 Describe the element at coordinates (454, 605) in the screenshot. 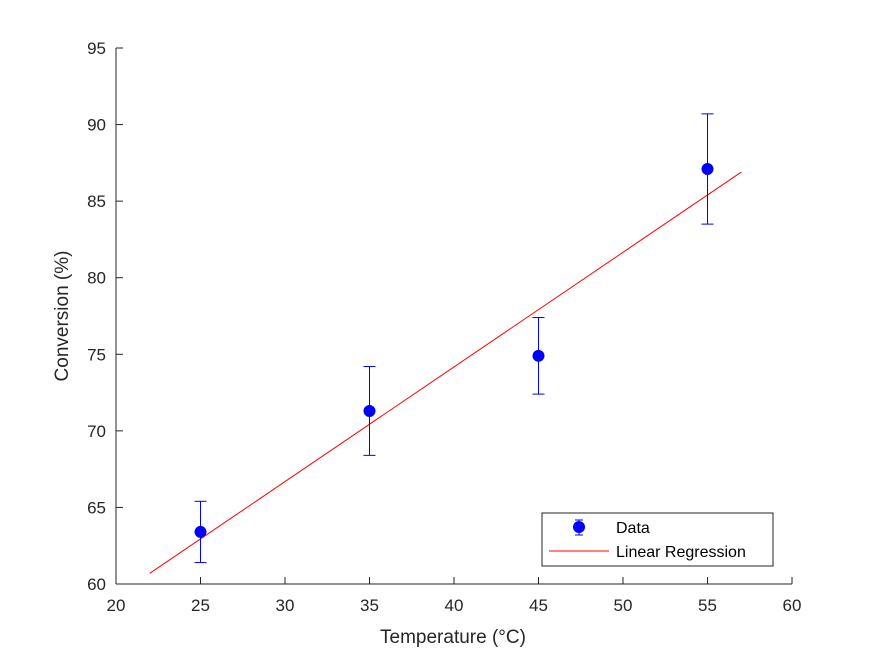

I see `x-tick-label: 40` at that location.